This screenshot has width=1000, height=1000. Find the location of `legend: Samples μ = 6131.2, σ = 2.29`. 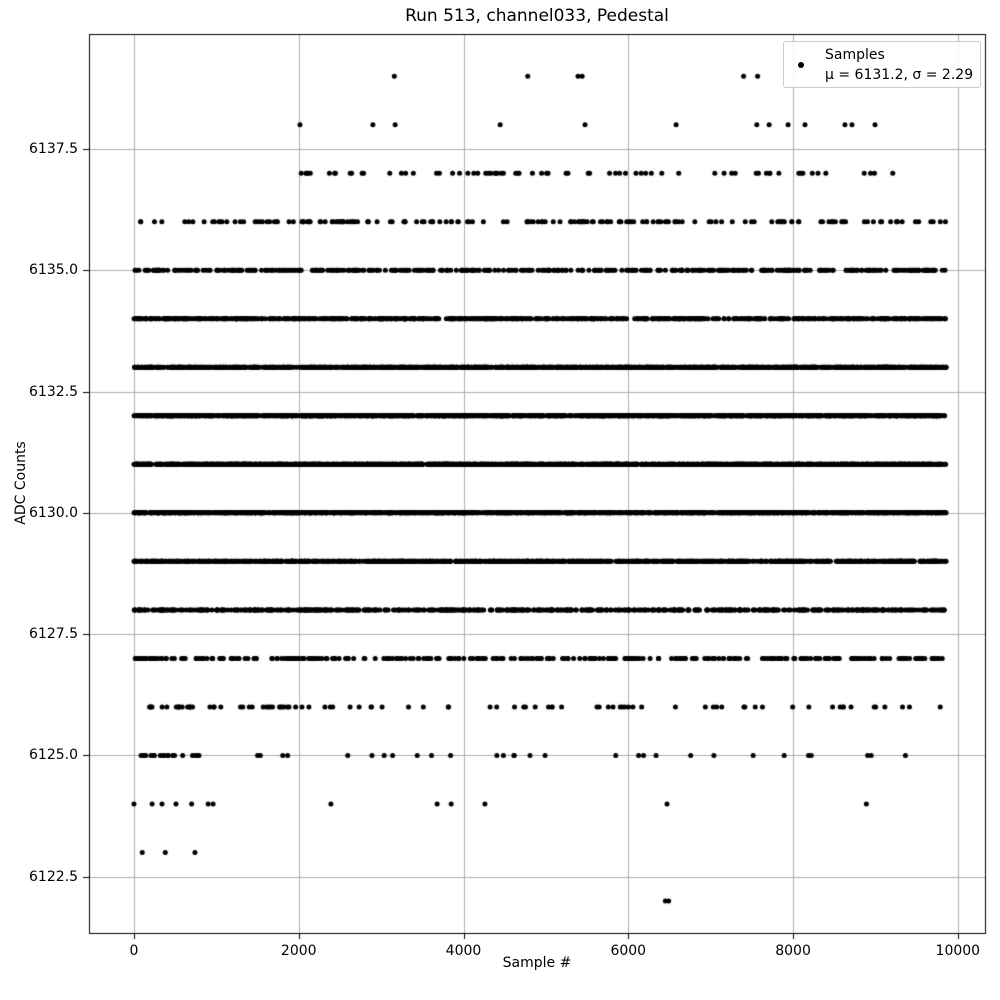

legend: Samples μ = 6131.2, σ = 2.29 is located at coordinates (882, 64).